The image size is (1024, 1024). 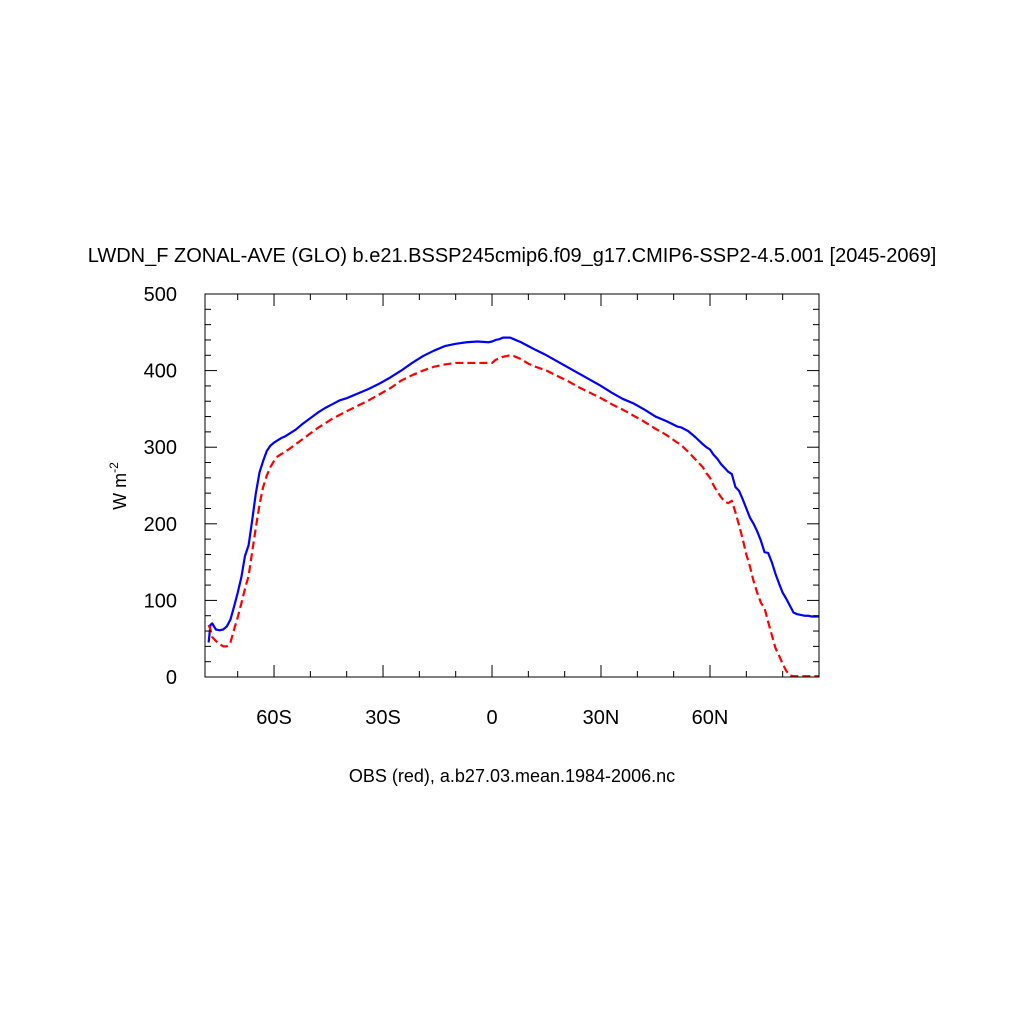 I want to click on y-axis-label-exponent: -2, so click(x=114, y=467).